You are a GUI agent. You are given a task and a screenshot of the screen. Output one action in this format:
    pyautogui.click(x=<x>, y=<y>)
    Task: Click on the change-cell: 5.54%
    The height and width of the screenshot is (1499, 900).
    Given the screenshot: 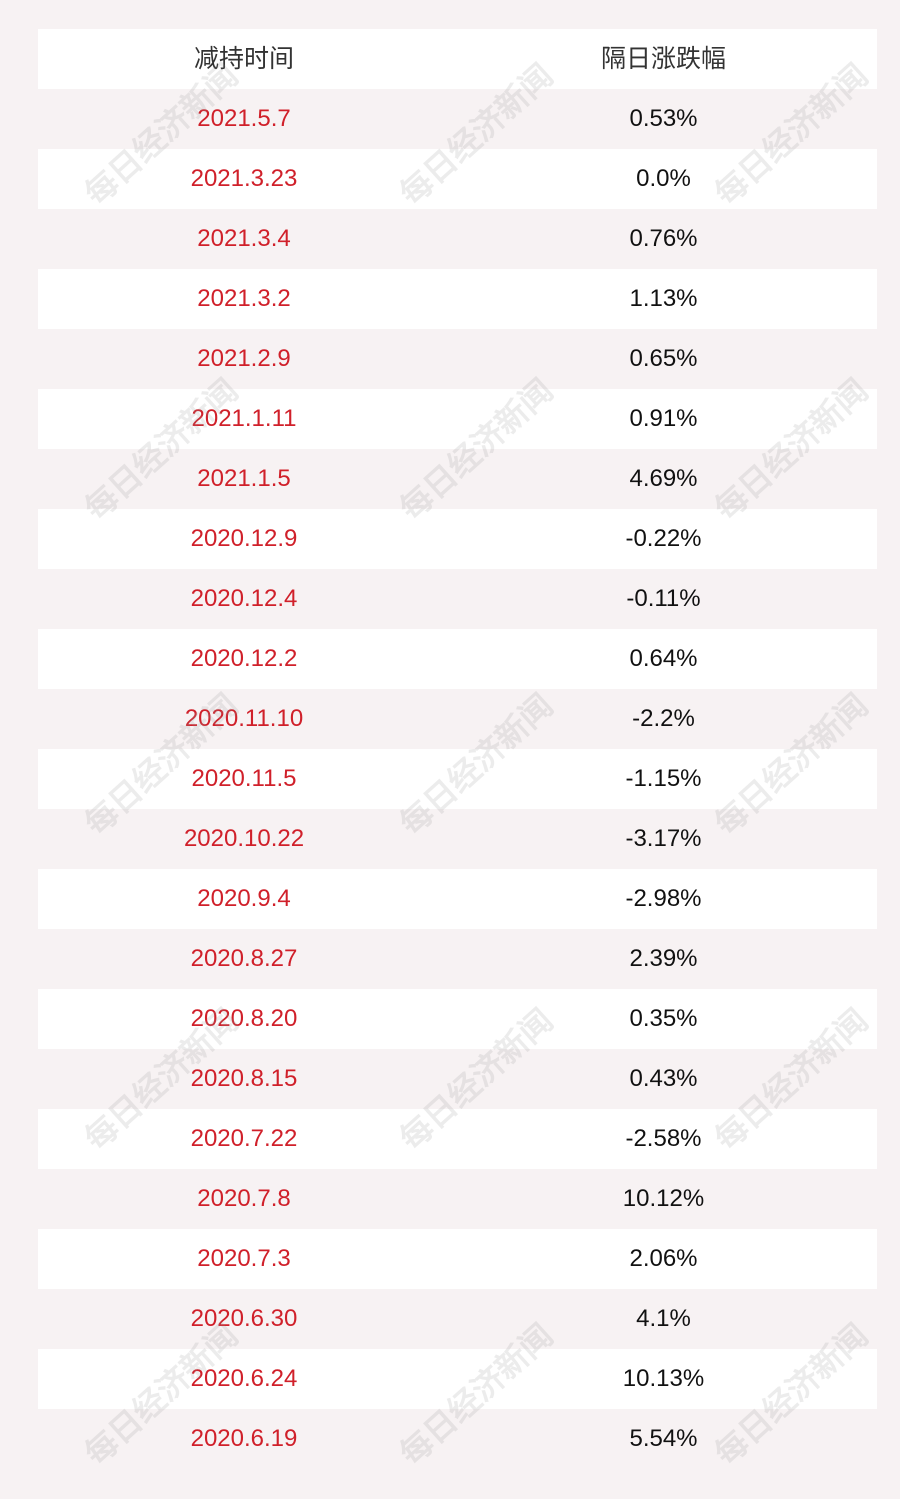 What is the action you would take?
    pyautogui.click(x=663, y=1438)
    